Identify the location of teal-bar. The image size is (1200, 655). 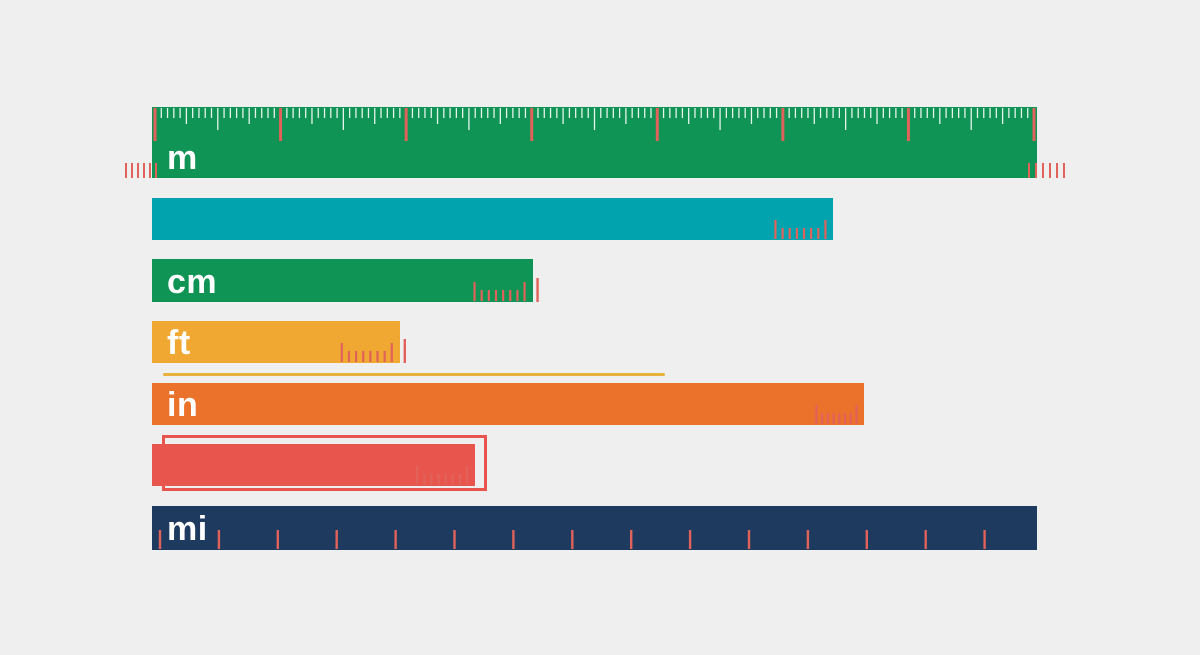
(493, 219).